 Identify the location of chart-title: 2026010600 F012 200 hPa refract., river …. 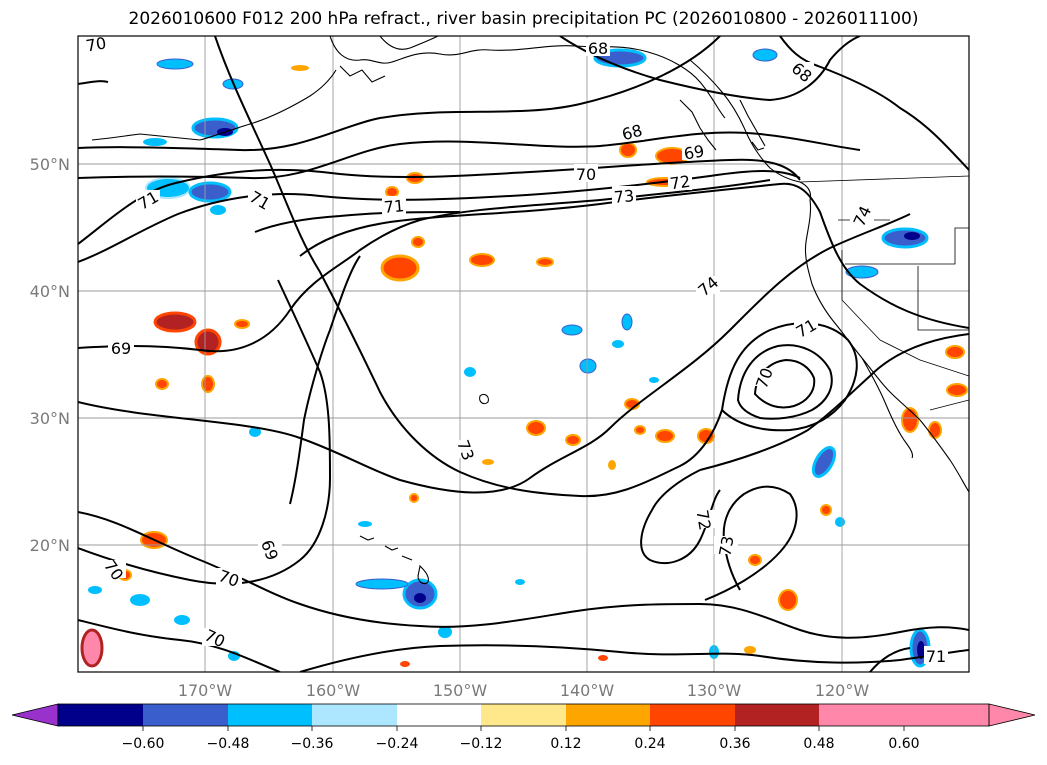
(523, 19).